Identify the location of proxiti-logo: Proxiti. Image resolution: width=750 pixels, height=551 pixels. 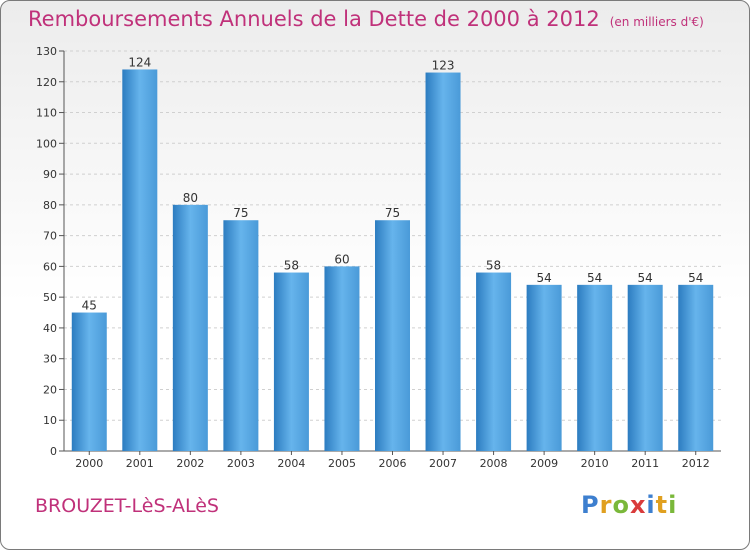
(629, 505).